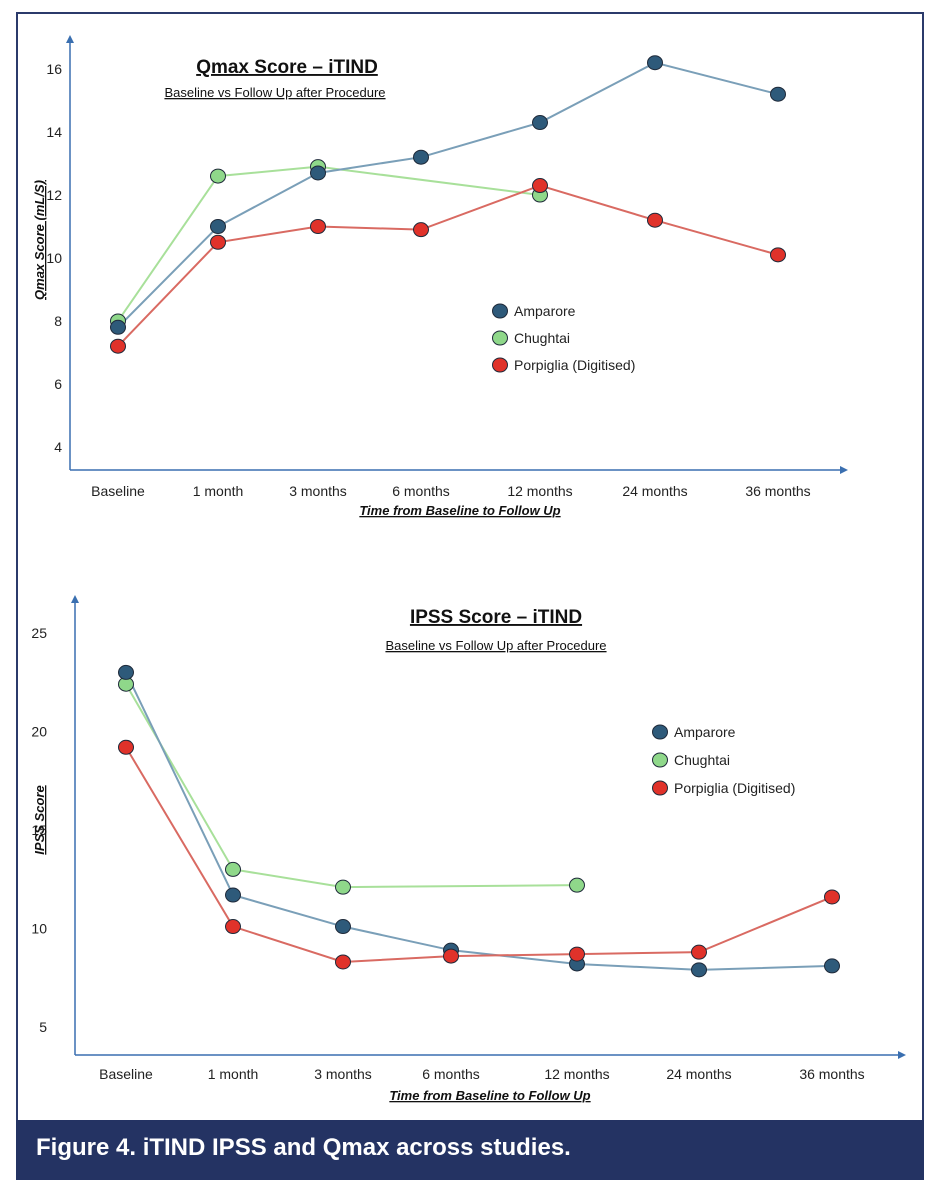 The image size is (946, 1200). Describe the element at coordinates (54, 69) in the screenshot. I see `qmax-y-tick-label: 16` at that location.